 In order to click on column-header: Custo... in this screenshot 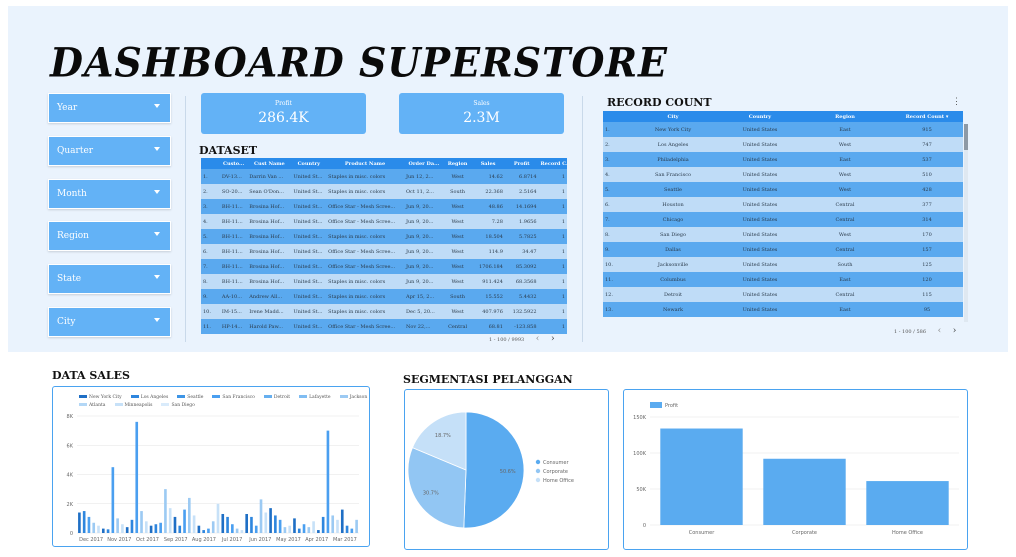, I will do `click(233, 163)`.